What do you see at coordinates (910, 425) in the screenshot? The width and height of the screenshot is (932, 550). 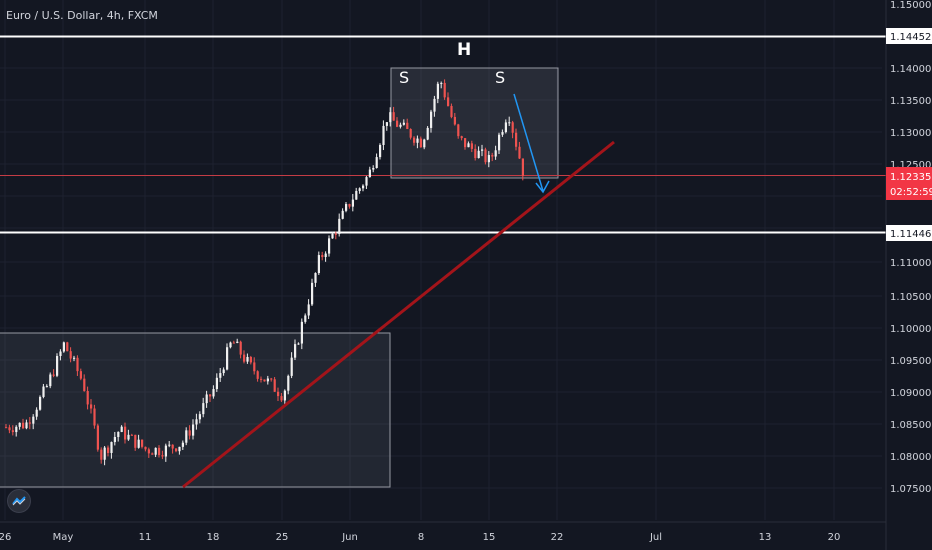 I see `y-tick-label: 1.08500` at bounding box center [910, 425].